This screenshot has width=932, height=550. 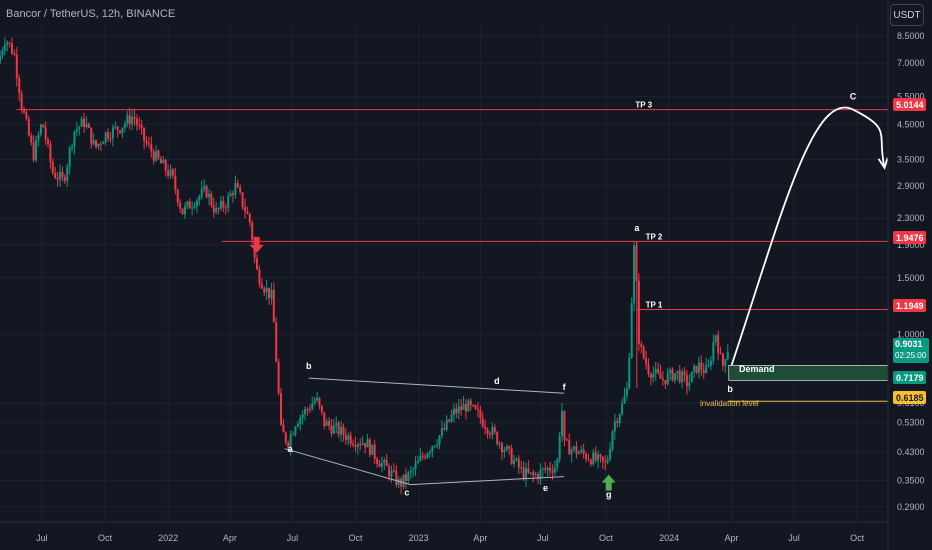 What do you see at coordinates (909, 305) in the screenshot?
I see `tp1-price-tag: 1.1949` at bounding box center [909, 305].